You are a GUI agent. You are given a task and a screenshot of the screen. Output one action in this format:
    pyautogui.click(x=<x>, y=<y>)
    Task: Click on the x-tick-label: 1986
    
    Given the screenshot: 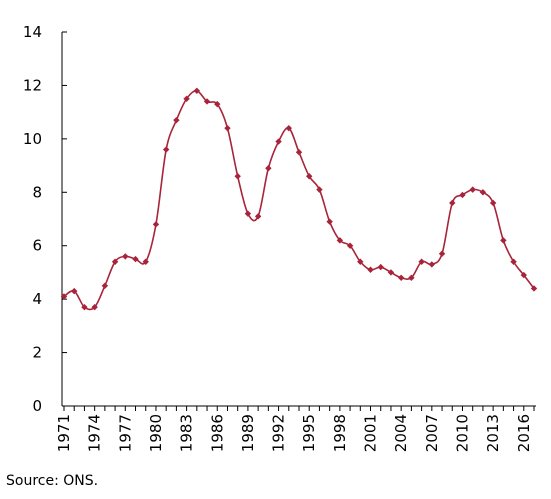 What is the action you would take?
    pyautogui.click(x=217, y=433)
    